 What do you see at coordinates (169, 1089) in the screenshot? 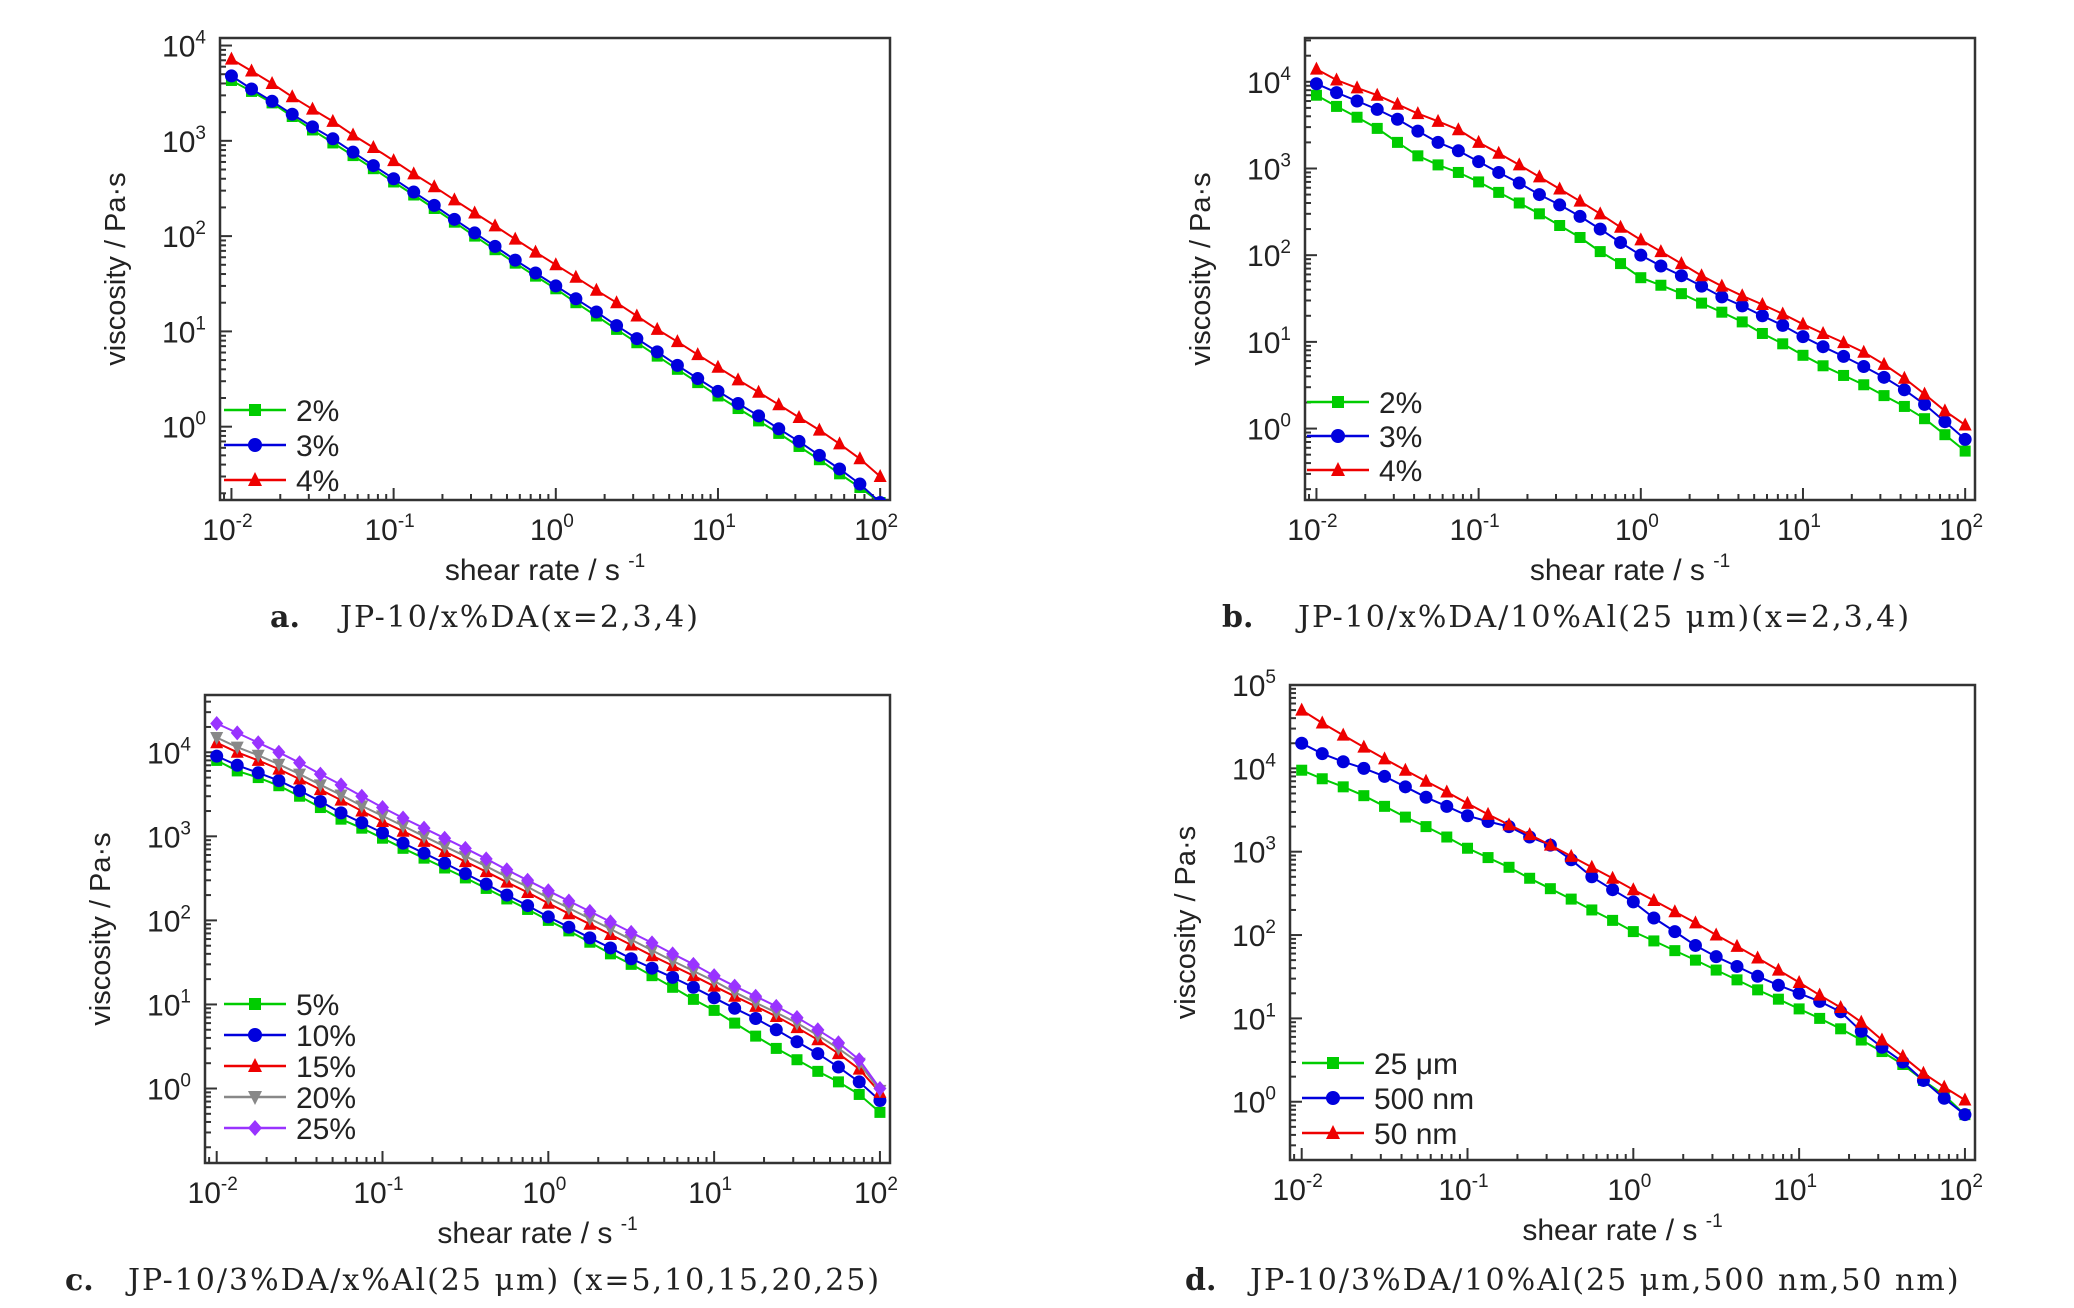
I see `y-tick-label: 10⁰` at bounding box center [169, 1089].